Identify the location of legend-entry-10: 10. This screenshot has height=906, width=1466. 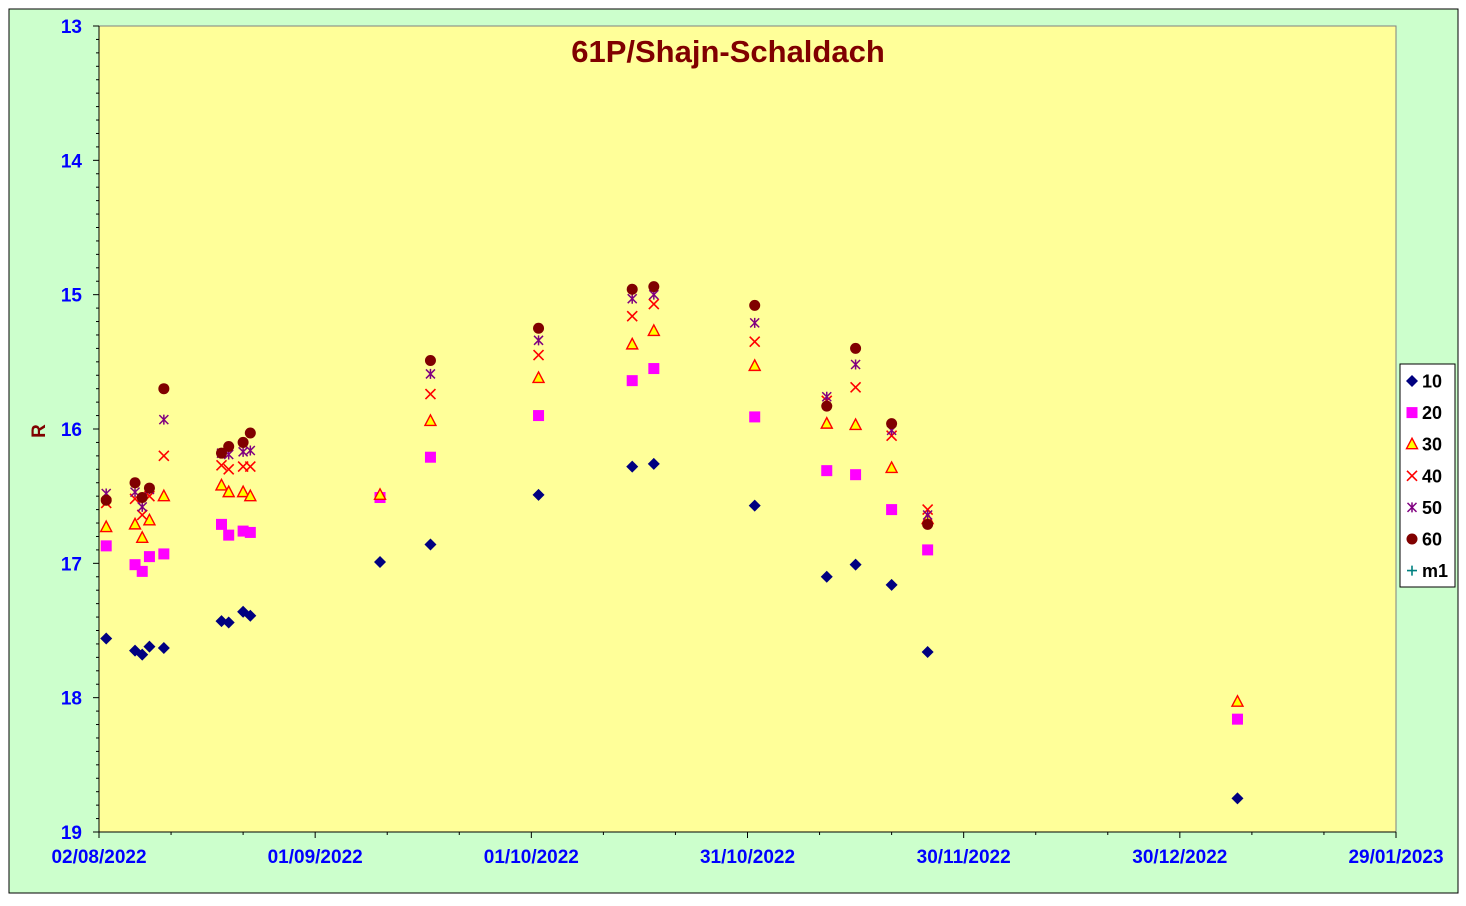
(1424, 382).